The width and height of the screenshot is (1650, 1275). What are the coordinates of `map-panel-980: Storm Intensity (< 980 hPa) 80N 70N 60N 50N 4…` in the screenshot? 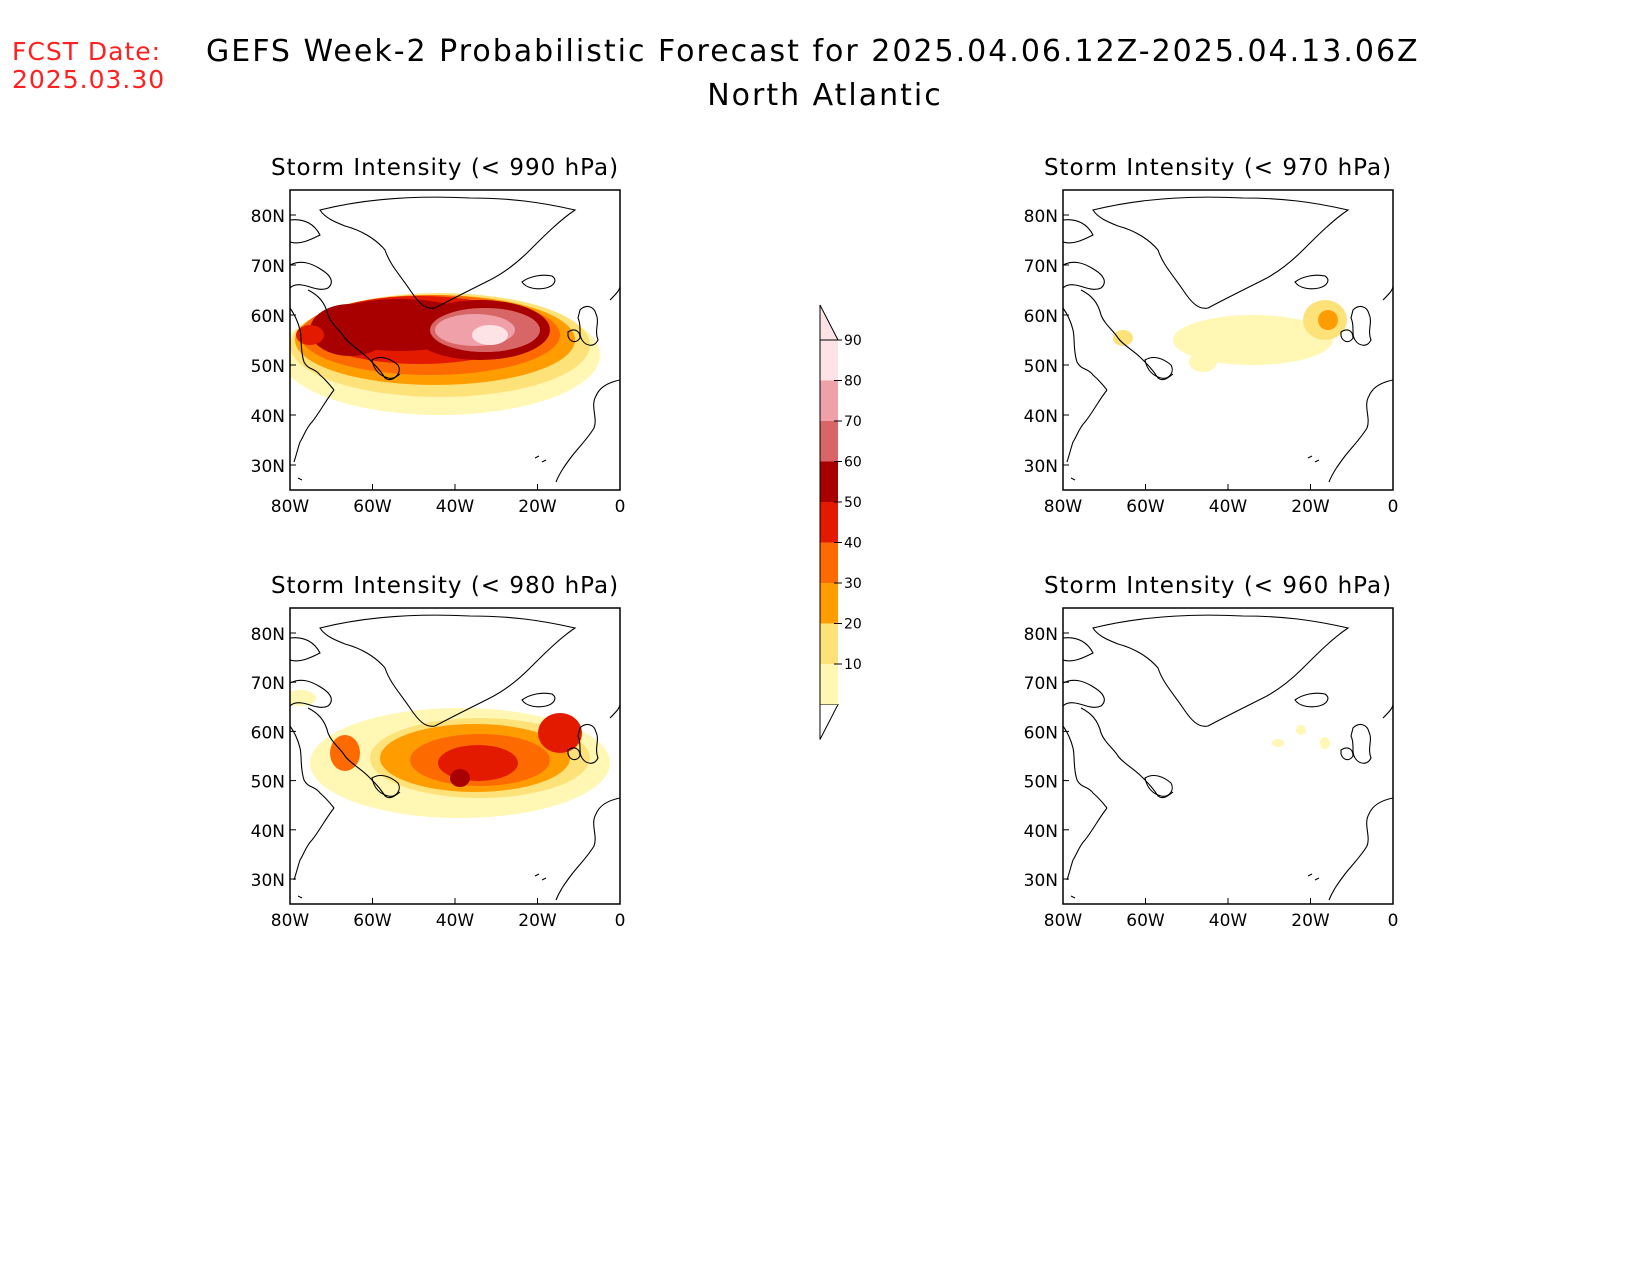 It's located at (438, 752).